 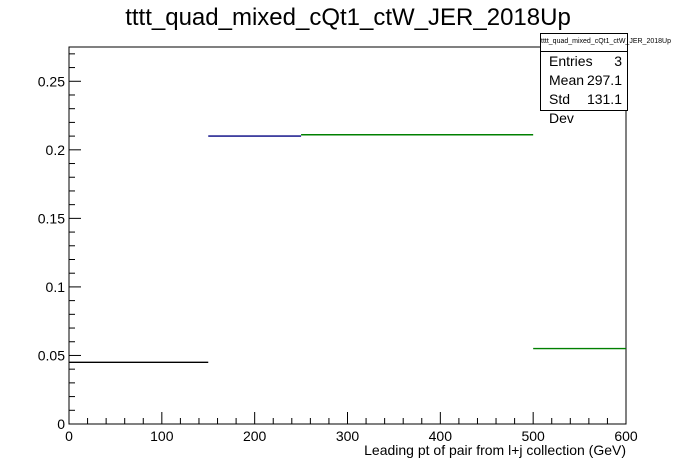 I want to click on stats-stddev-value: 131.1, so click(x=604, y=99).